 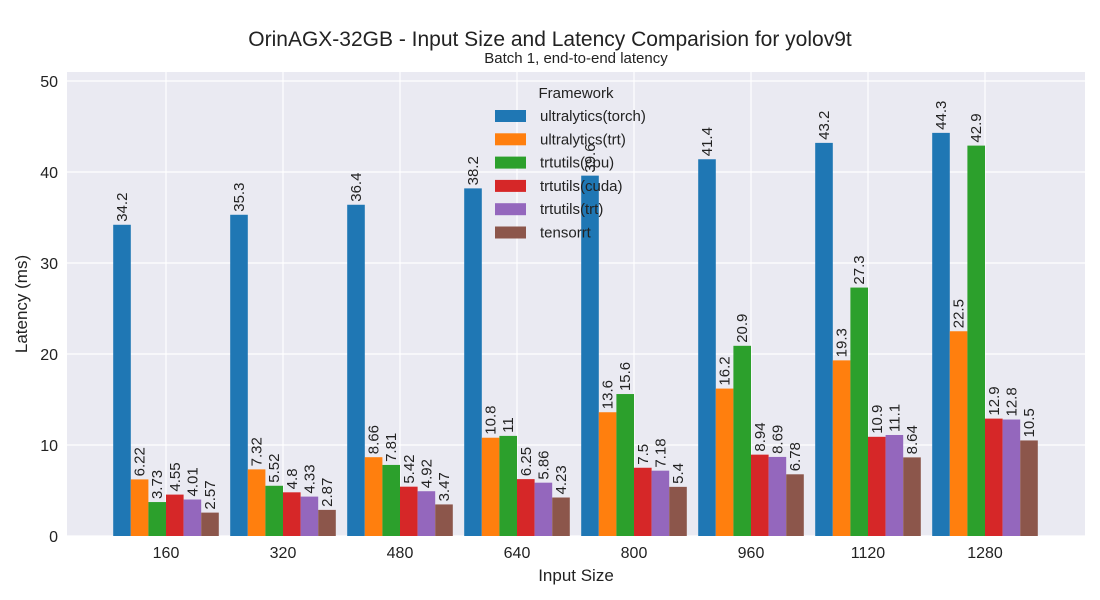 What do you see at coordinates (842, 342) in the screenshot?
I see `bar-value-label: 19.3` at bounding box center [842, 342].